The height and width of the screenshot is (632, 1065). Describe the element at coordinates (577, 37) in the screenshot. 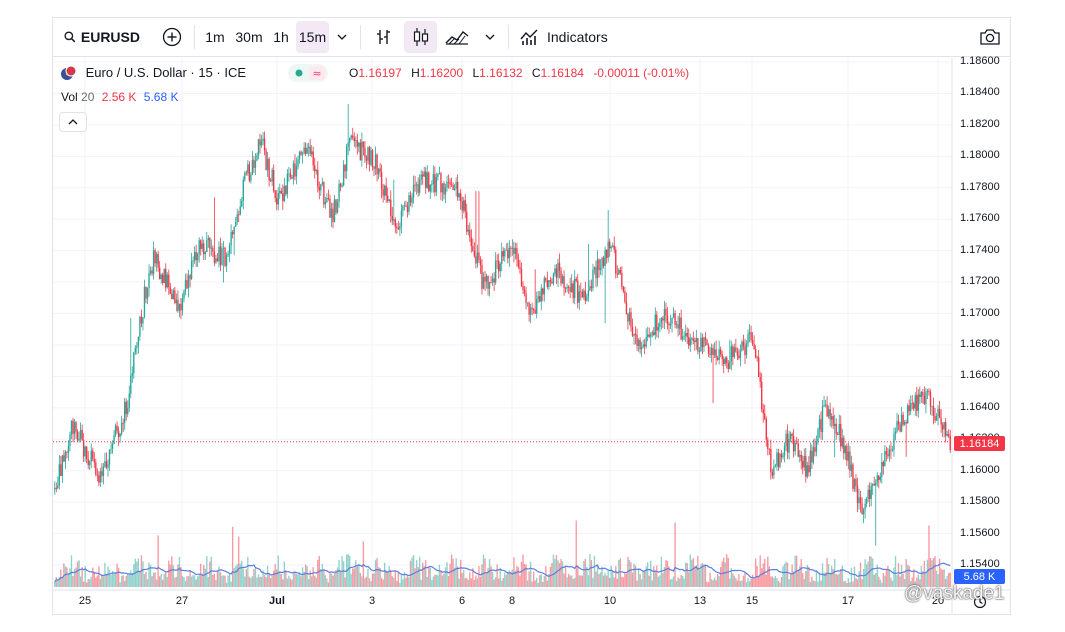

I see `indicators-label: Indicators` at that location.